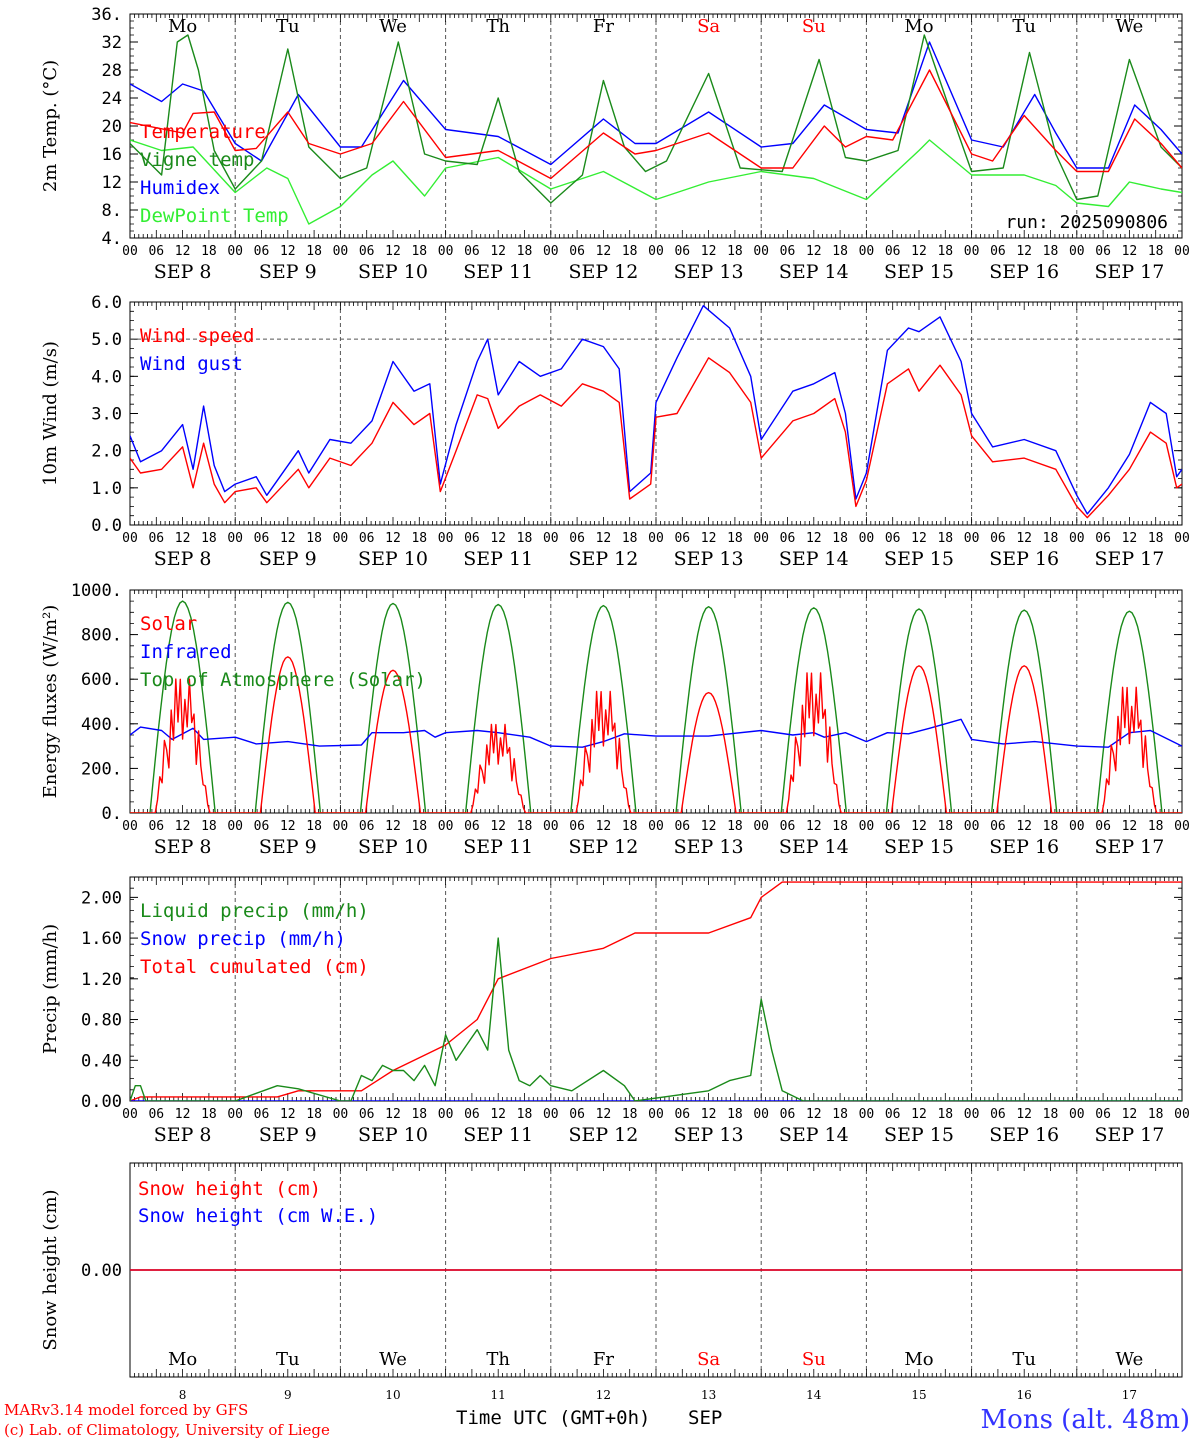 This screenshot has width=1194, height=1440. What do you see at coordinates (288, 1395) in the screenshot?
I see `day-number-label: 9` at bounding box center [288, 1395].